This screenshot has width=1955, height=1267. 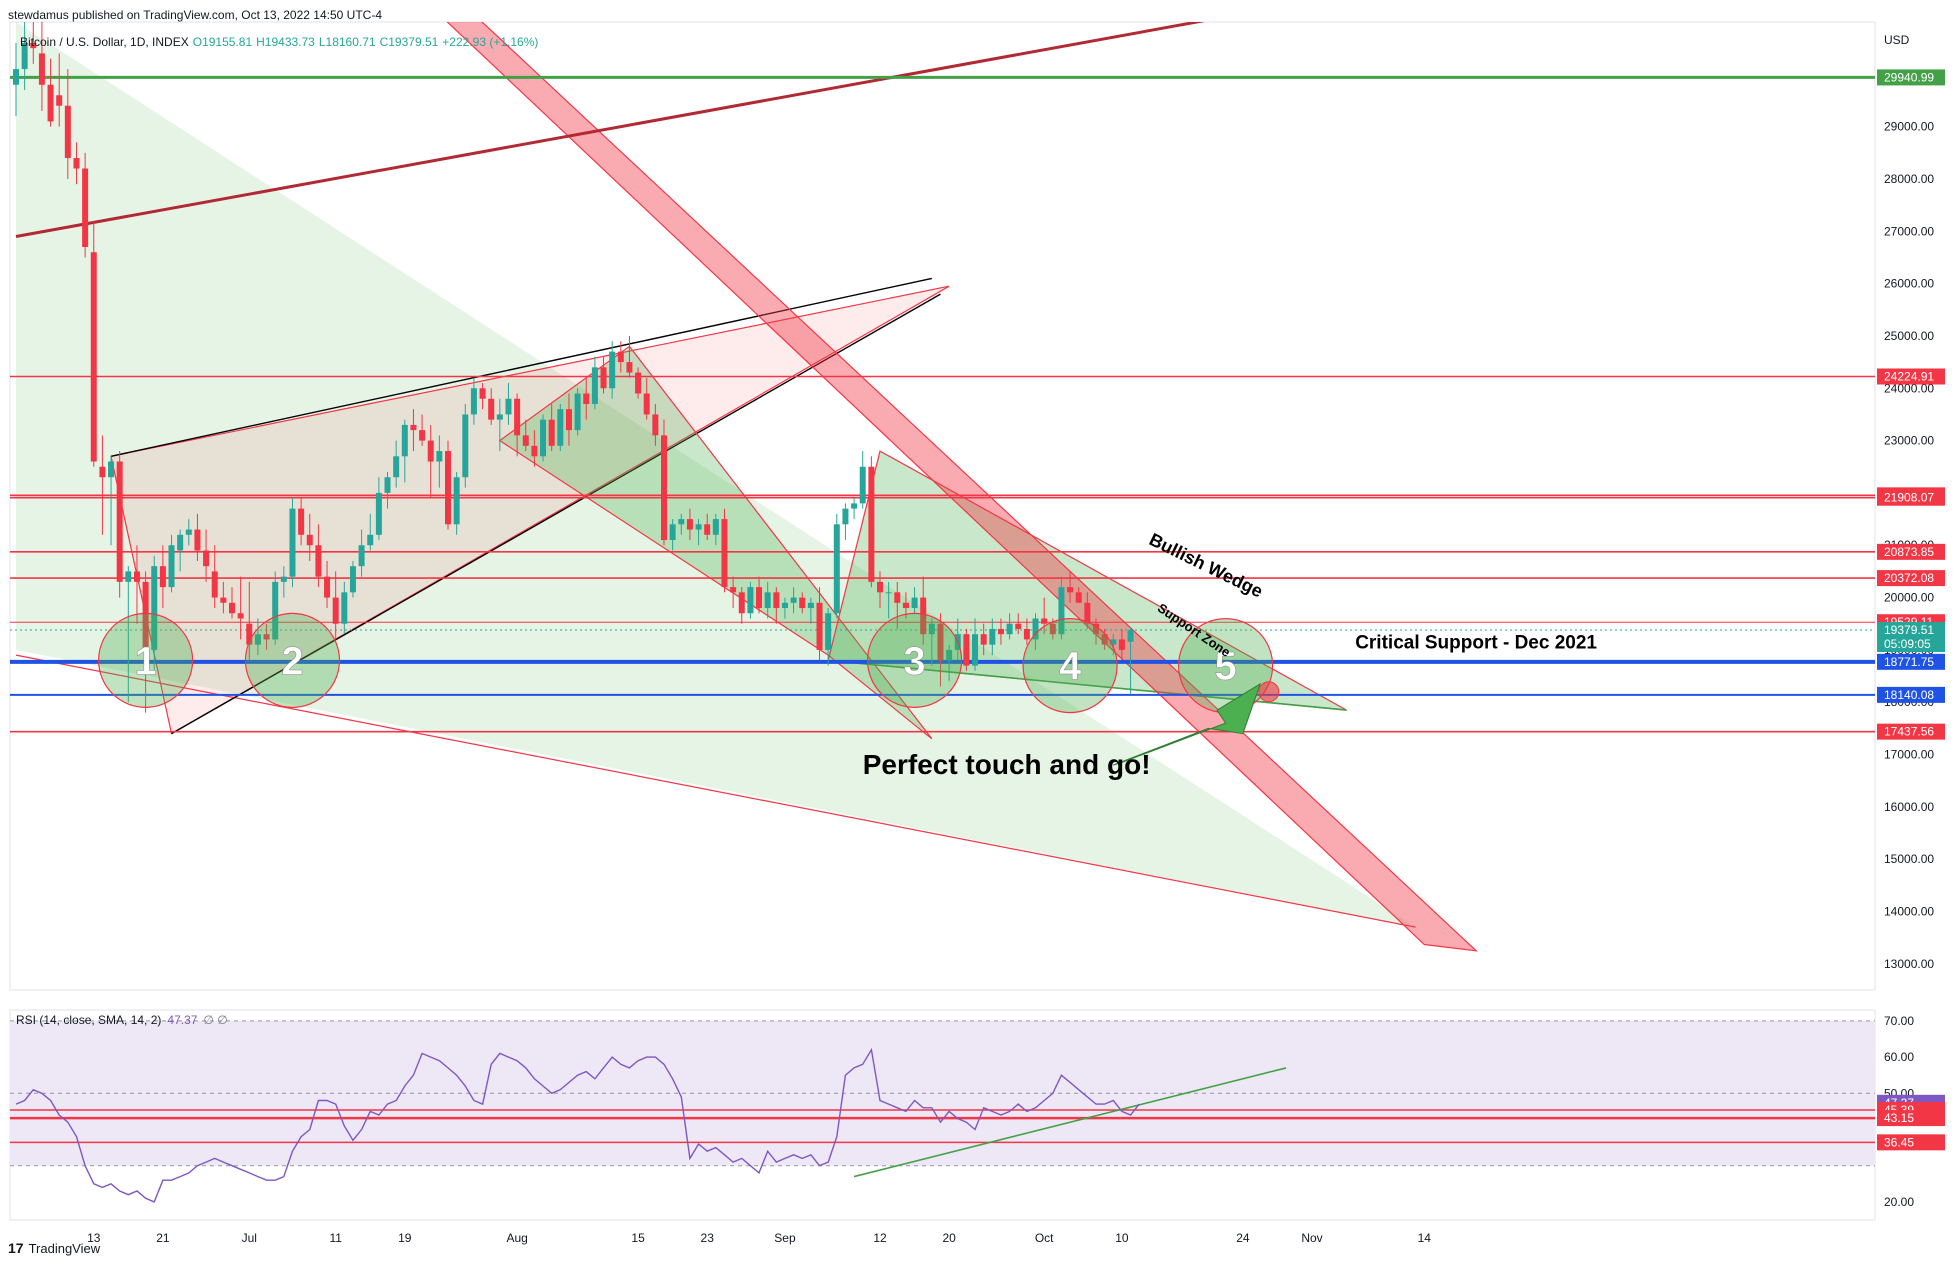 I want to click on price-axis-tag-text: 18140.08, so click(x=1909, y=695).